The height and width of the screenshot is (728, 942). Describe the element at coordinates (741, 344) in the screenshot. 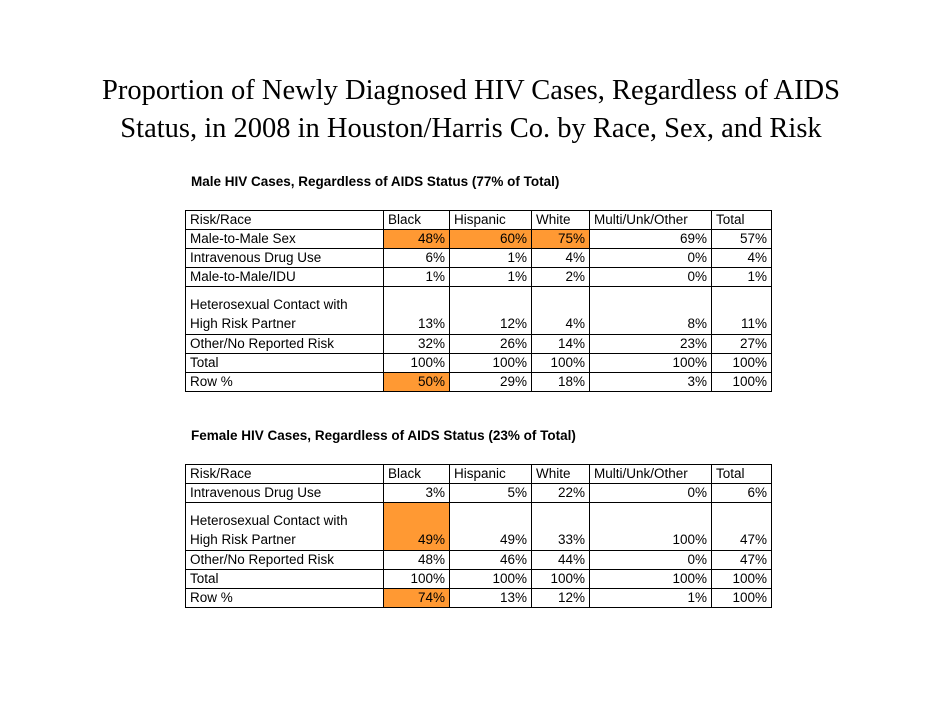

I see `cell-total: 27%` at that location.